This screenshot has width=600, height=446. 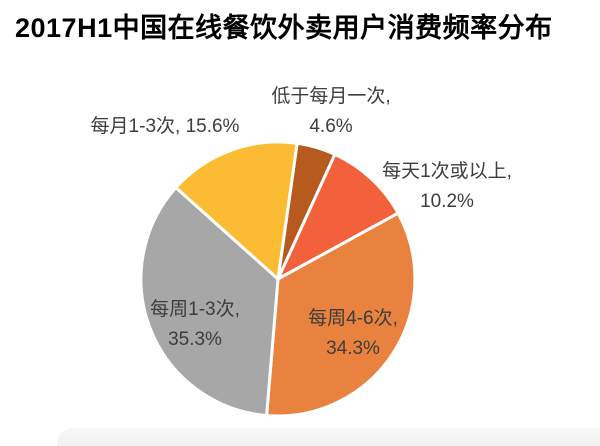 I want to click on pie-label-value: 4.6%, so click(x=331, y=126).